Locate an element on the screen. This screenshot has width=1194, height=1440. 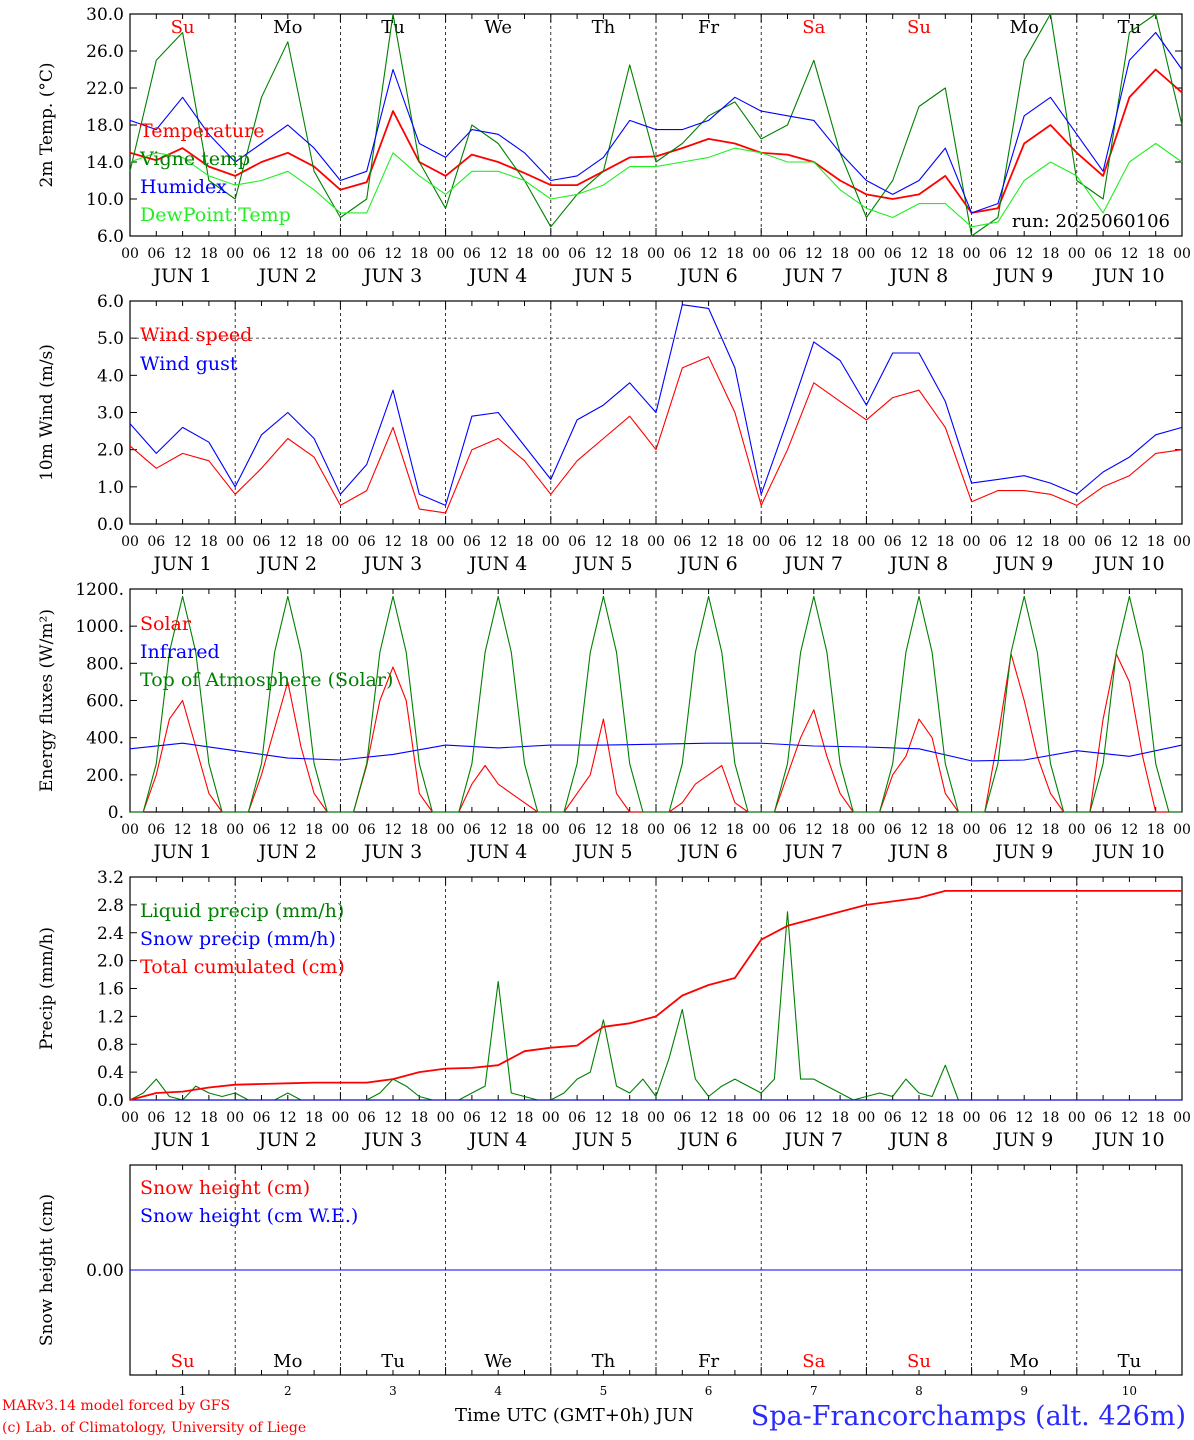
legend-entry: Top of Atmosphere (Solar) is located at coordinates (266, 680).